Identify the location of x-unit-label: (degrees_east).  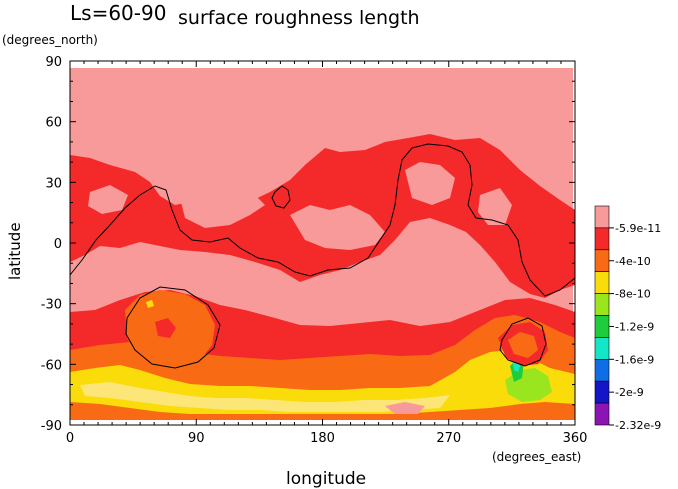
(536, 457).